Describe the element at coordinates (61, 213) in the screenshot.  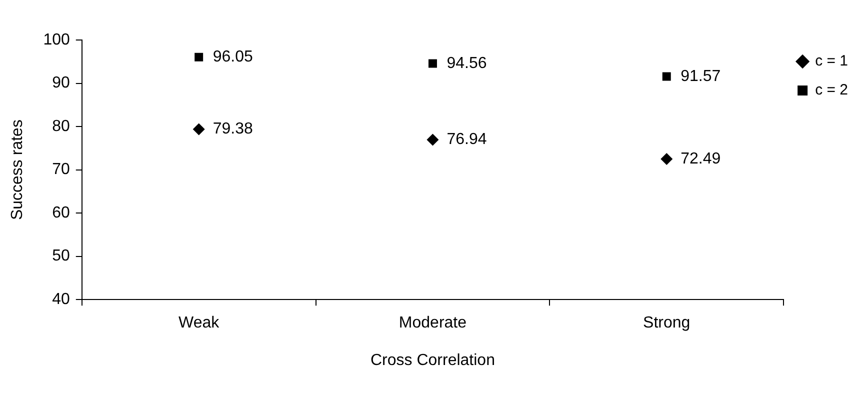
I see `y-tick-label: 60` at that location.